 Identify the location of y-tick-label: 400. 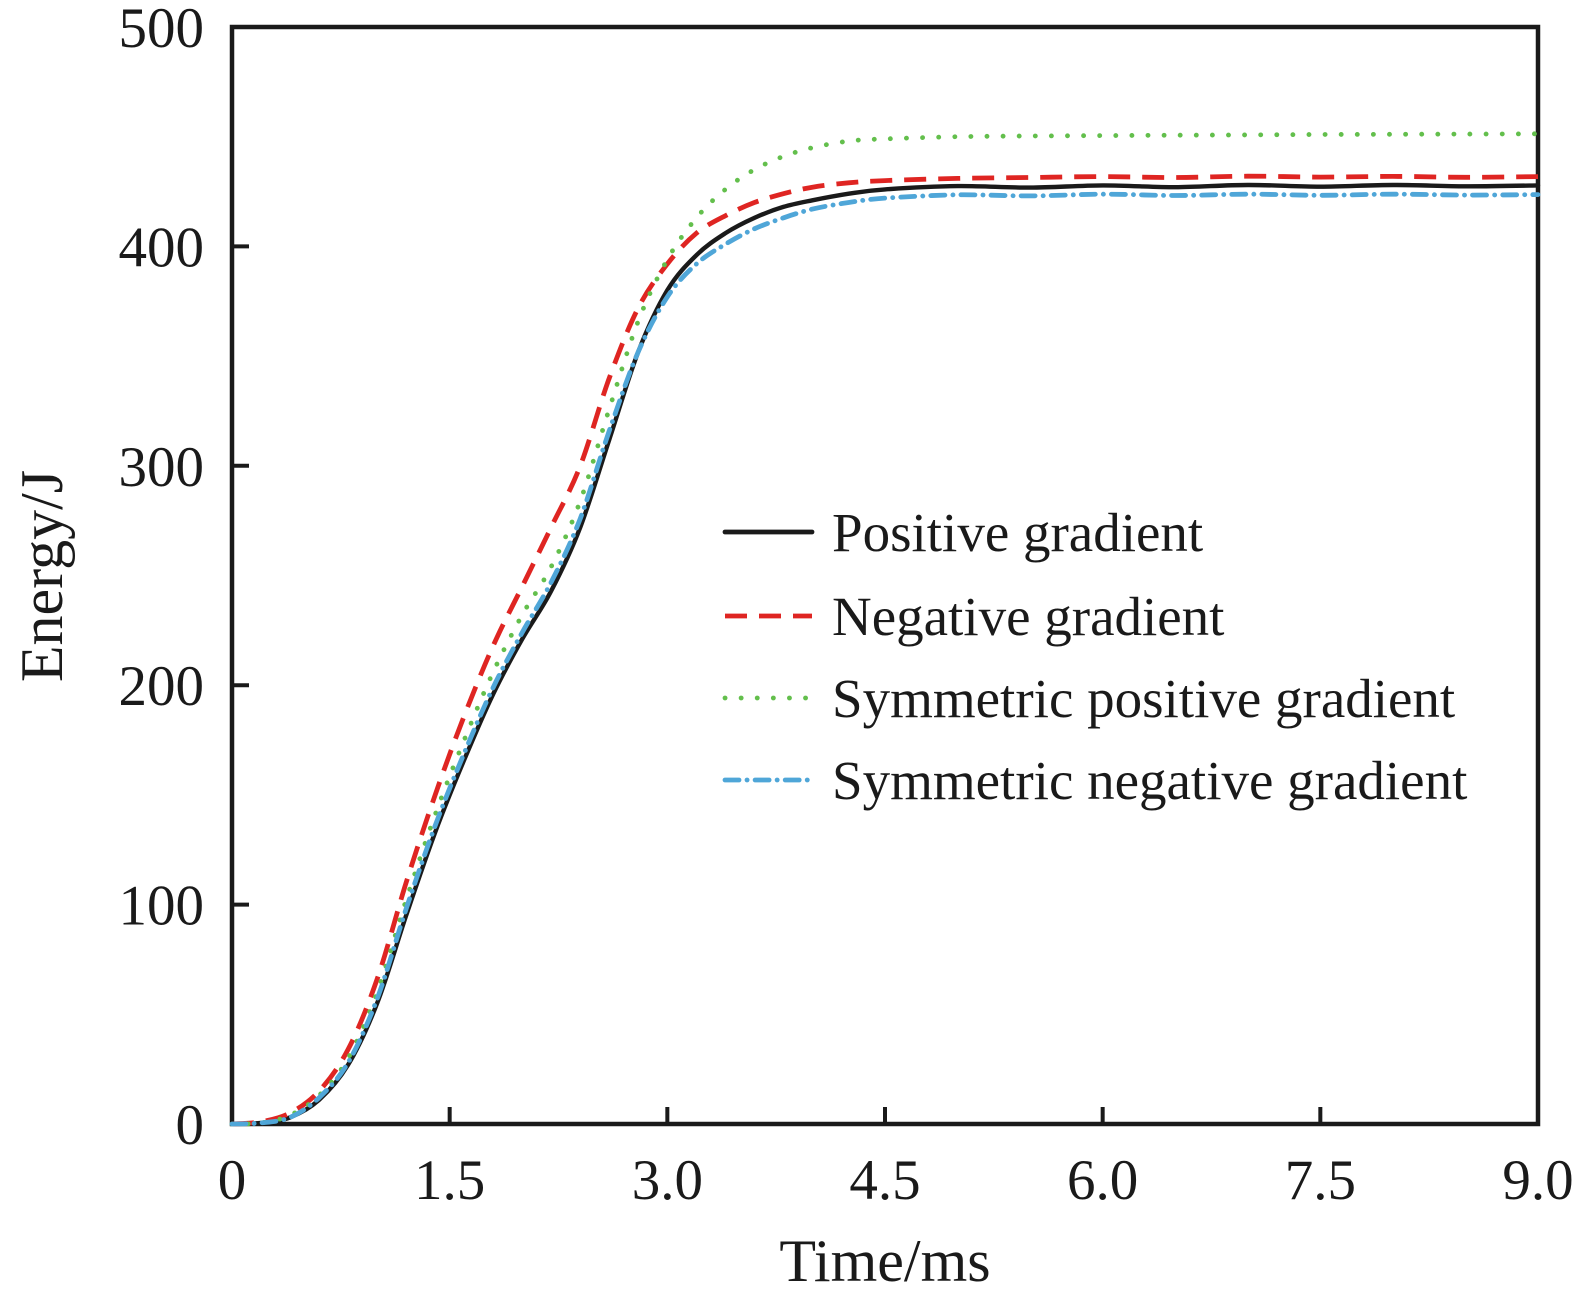
(162, 247).